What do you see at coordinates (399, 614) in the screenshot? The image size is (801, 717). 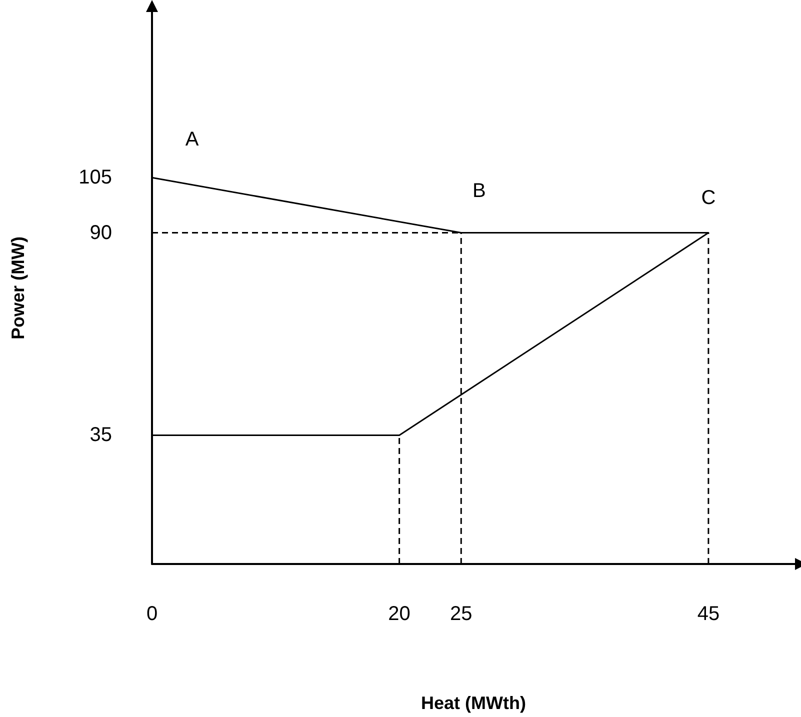 I see `x-tick-label: 20` at bounding box center [399, 614].